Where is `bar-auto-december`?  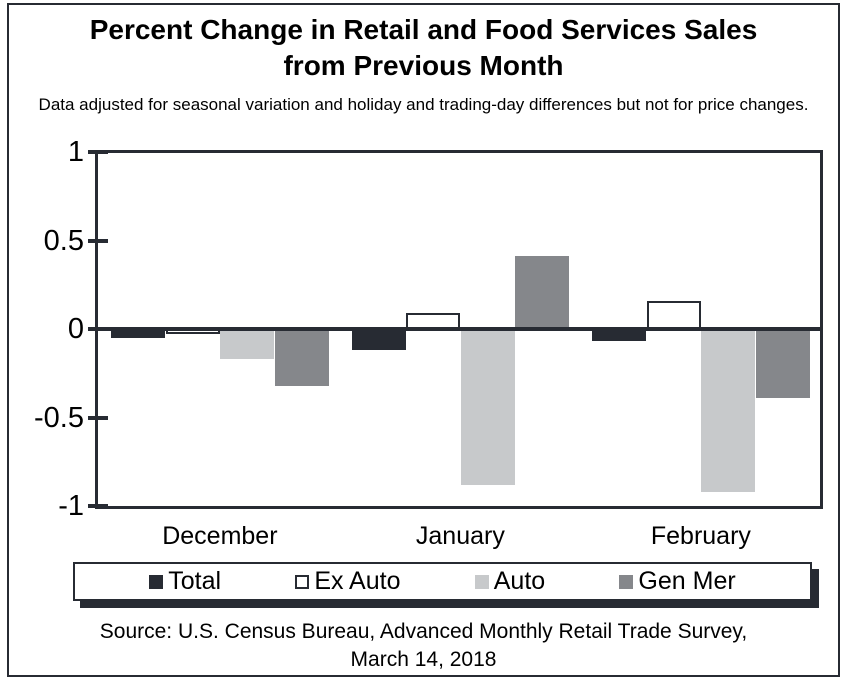
bar-auto-december is located at coordinates (247, 344).